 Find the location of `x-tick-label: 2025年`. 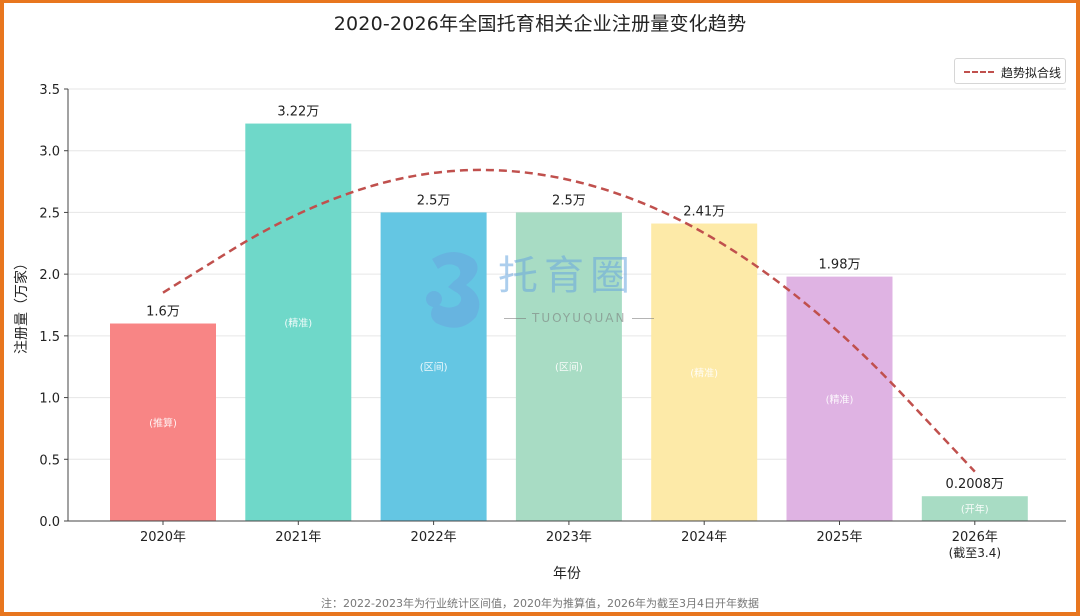

x-tick-label: 2025年 is located at coordinates (839, 537).